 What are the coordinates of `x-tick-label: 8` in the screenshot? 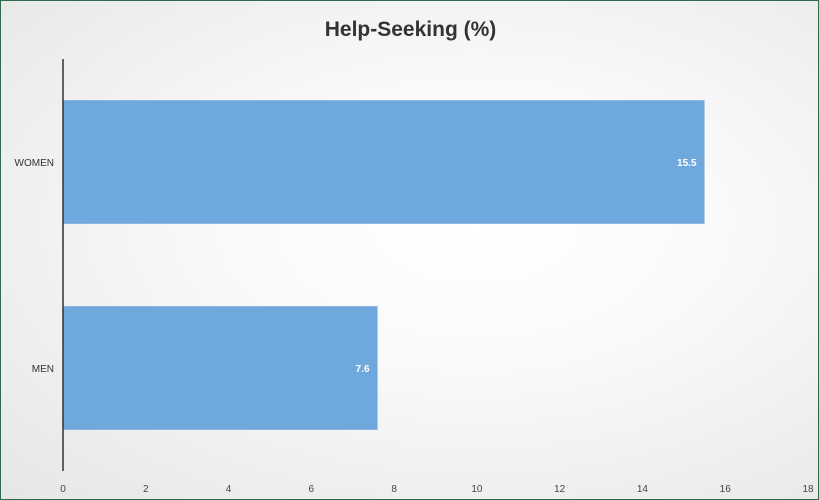 It's located at (394, 489).